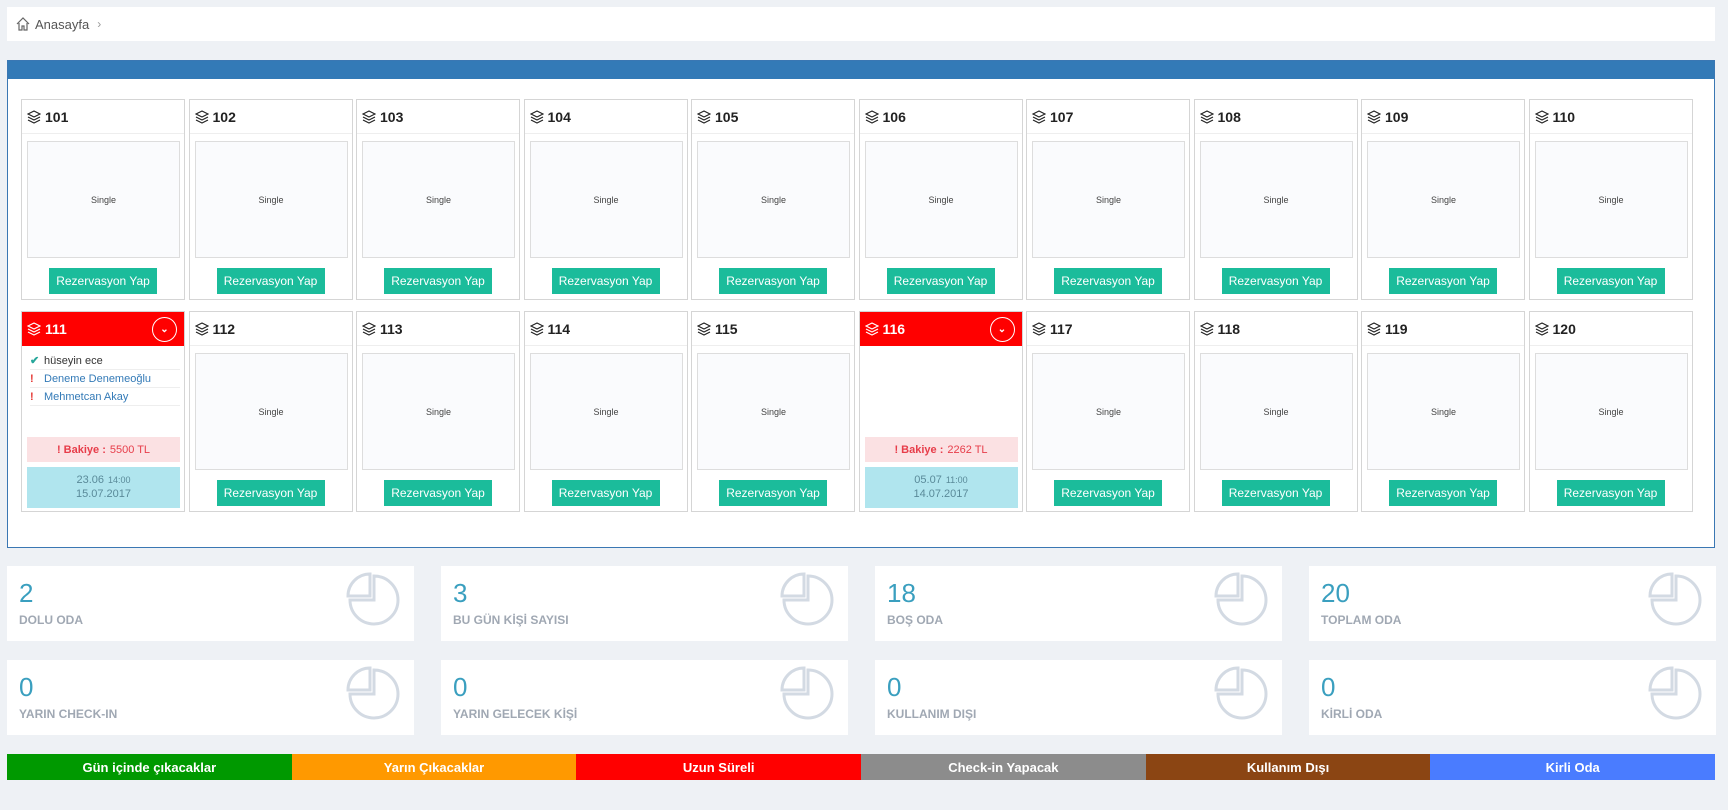  What do you see at coordinates (68, 714) in the screenshot?
I see `stat-label: YARIN CHECK-IN` at bounding box center [68, 714].